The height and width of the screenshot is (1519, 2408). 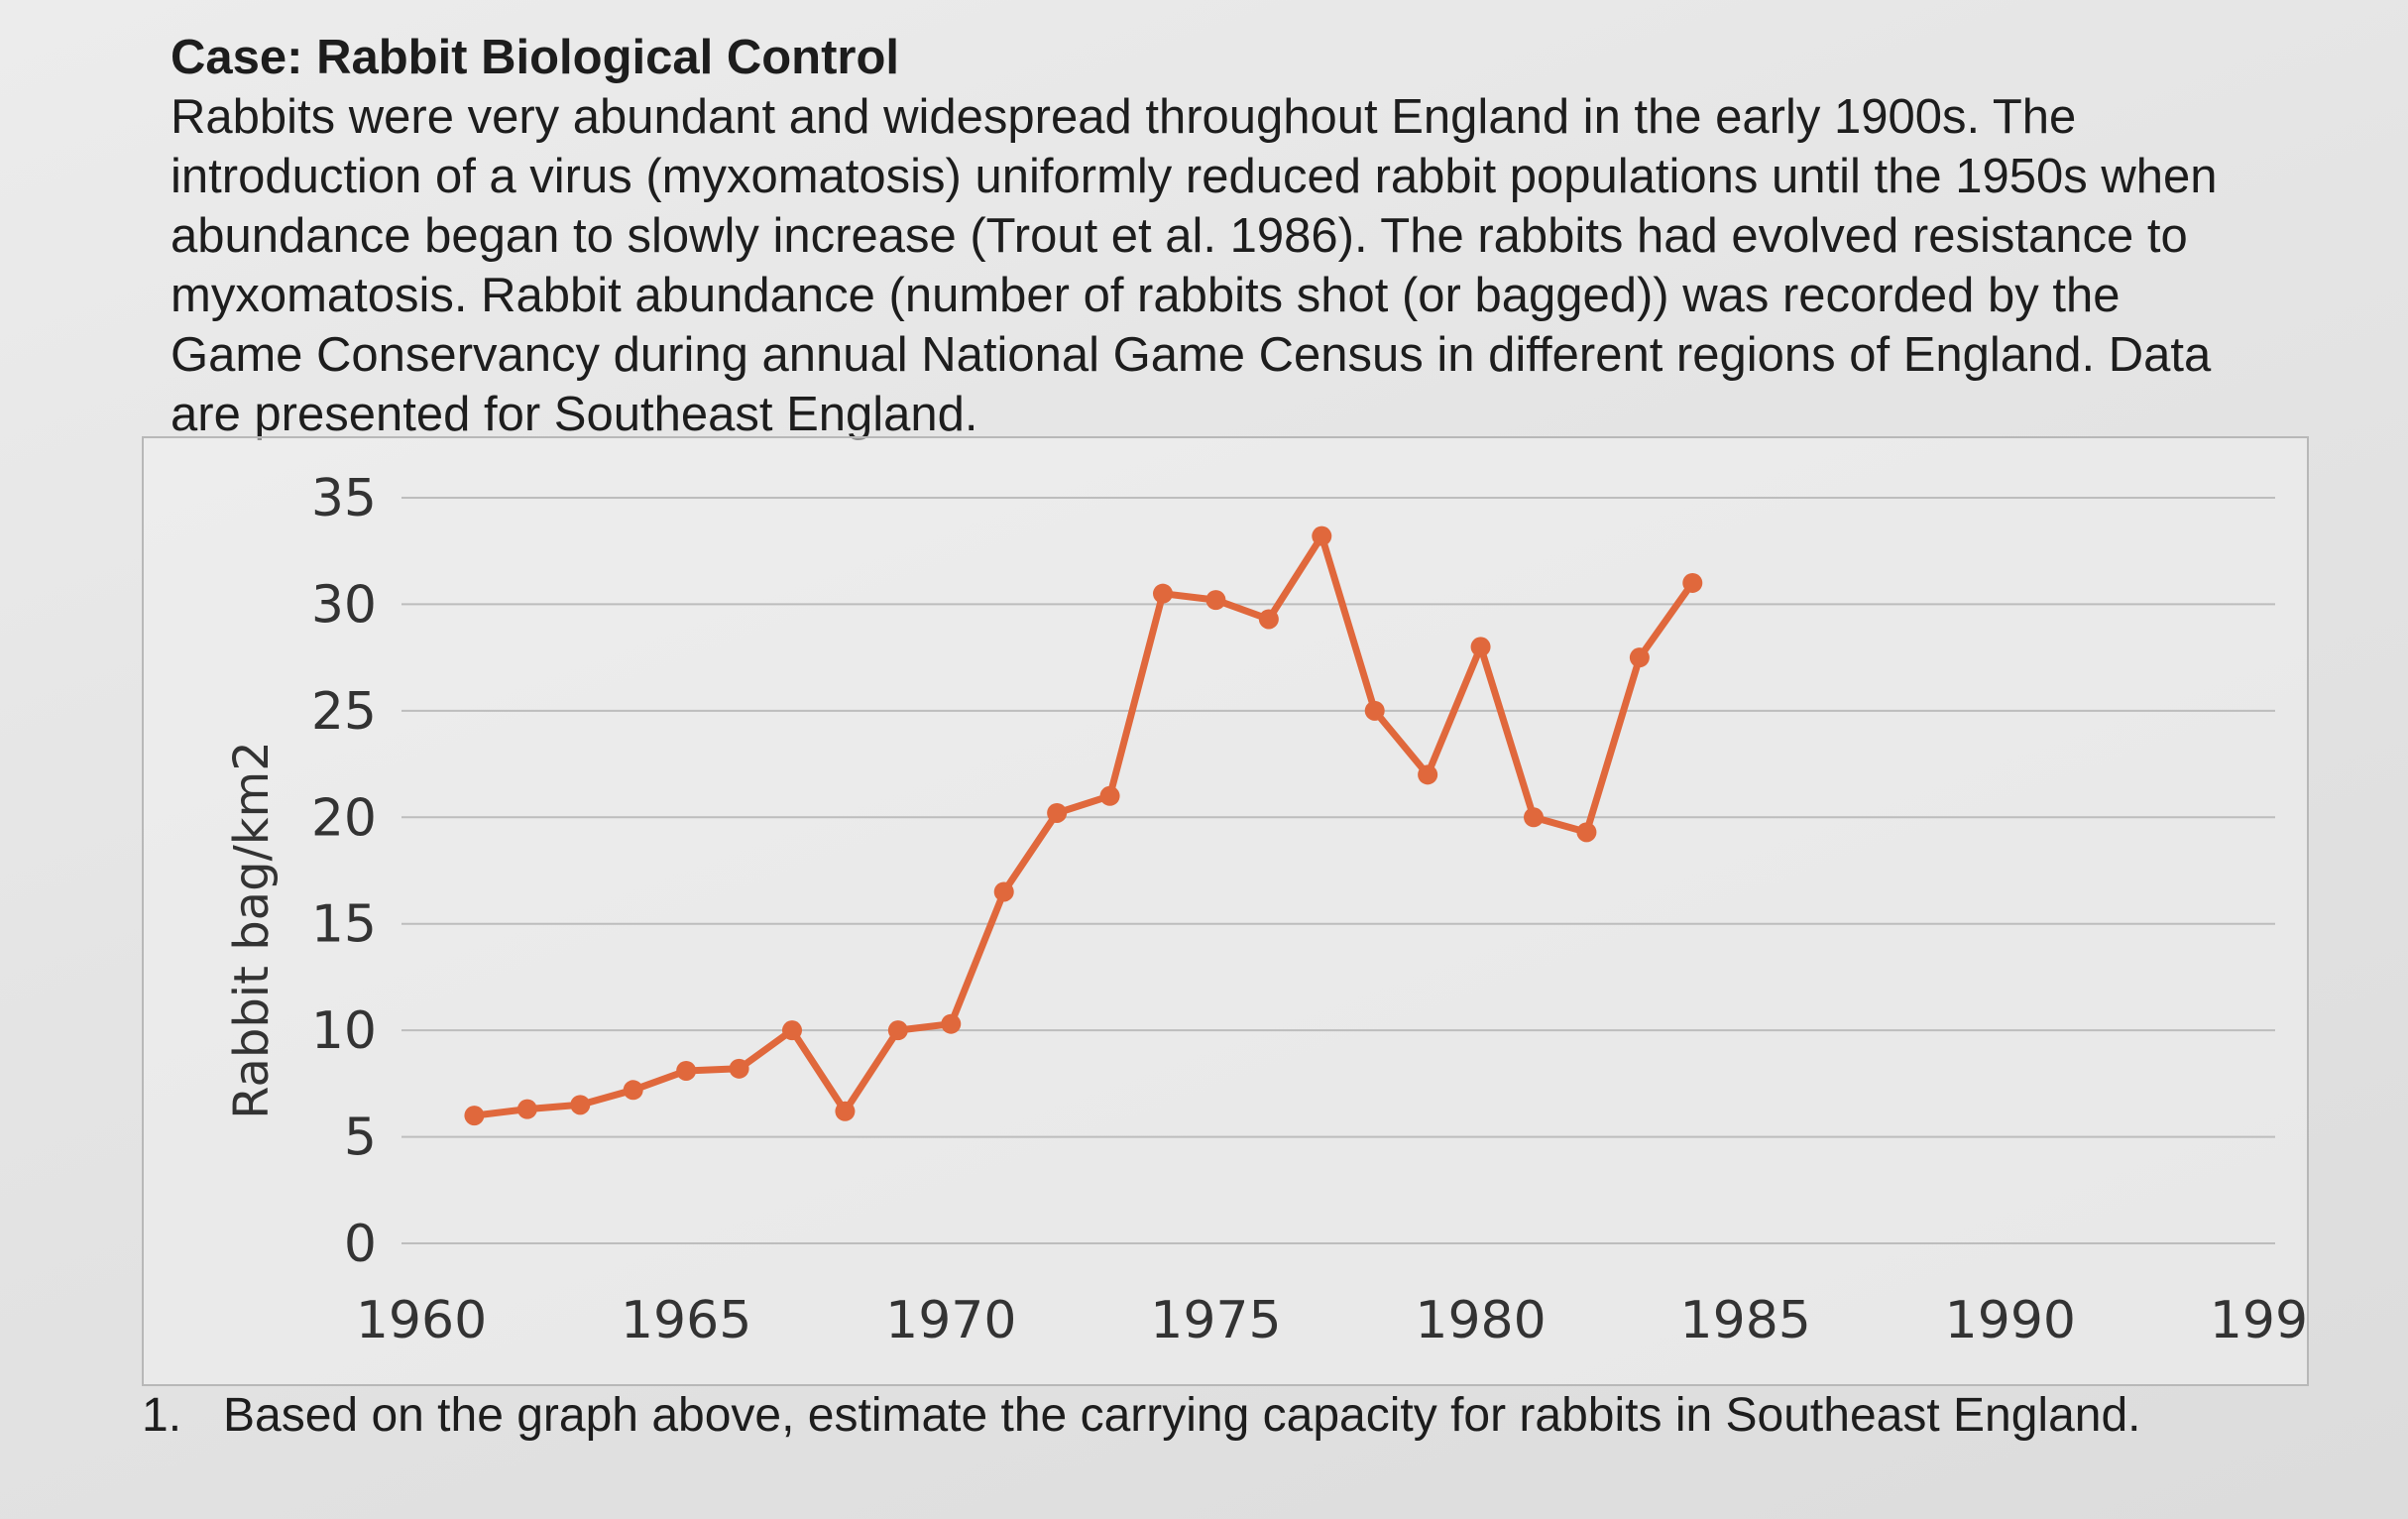 I want to click on case-title: Case: Rabbit Biological Control, so click(x=535, y=58).